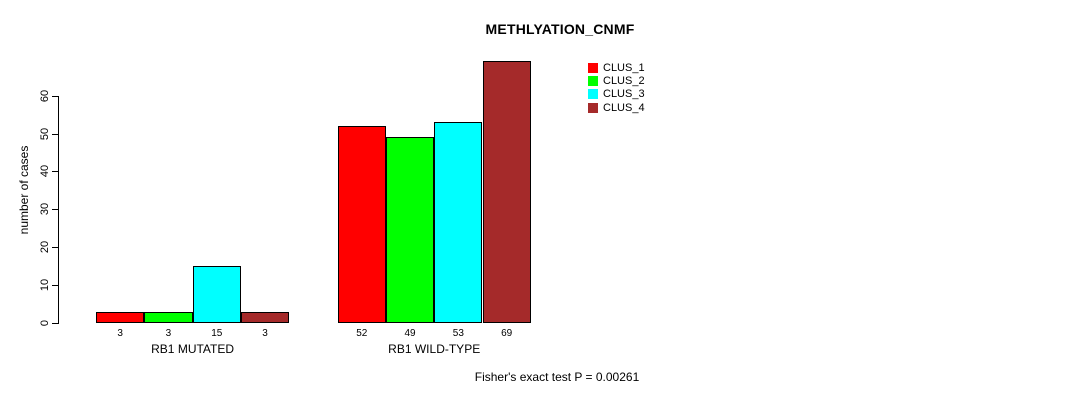 This screenshot has width=1090, height=400. Describe the element at coordinates (45, 171) in the screenshot. I see `y-tick-label: 40` at that location.